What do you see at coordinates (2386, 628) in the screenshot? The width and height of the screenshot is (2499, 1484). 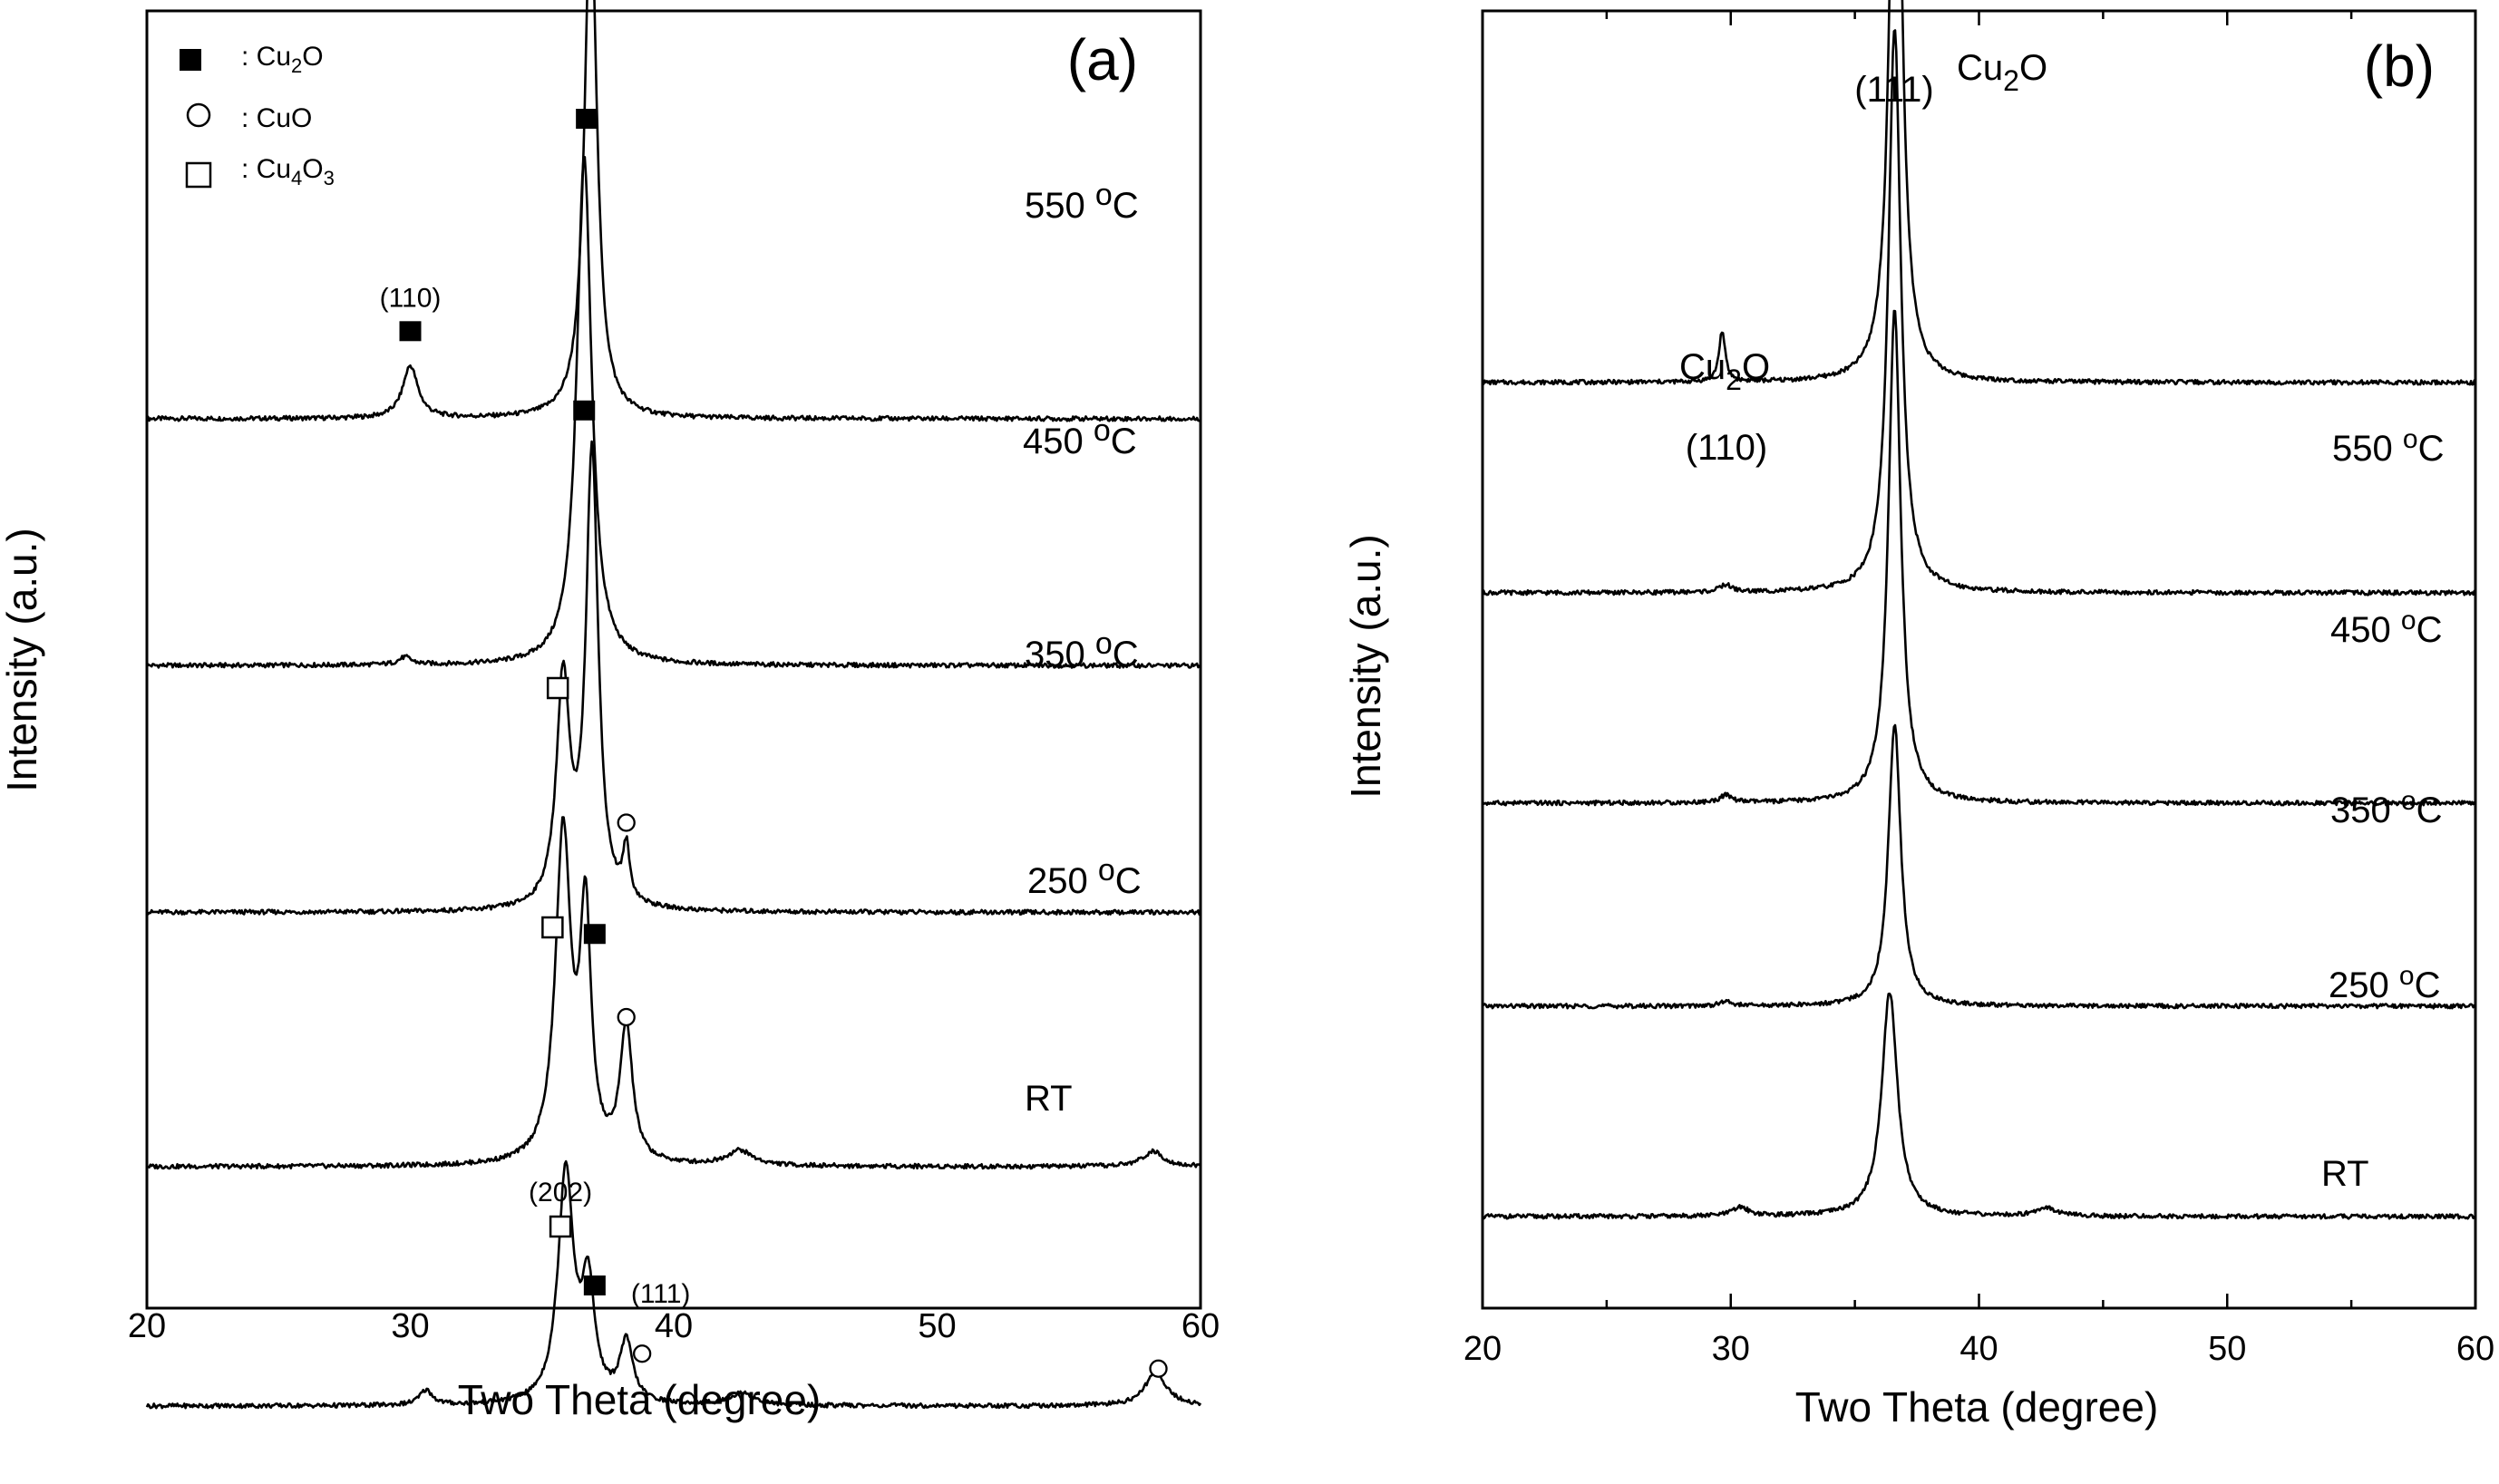 I see `panel-b-label-450: 450 oC` at bounding box center [2386, 628].